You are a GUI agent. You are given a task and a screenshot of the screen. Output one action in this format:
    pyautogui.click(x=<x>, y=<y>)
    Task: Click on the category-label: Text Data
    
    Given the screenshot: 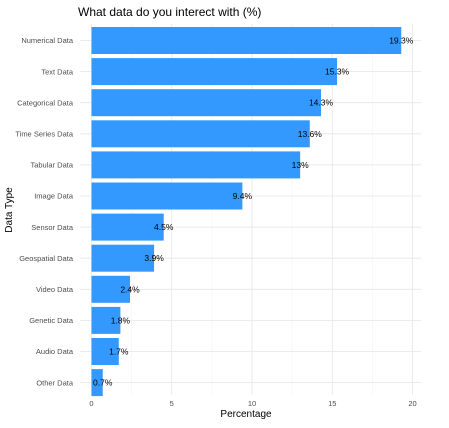 What is the action you would take?
    pyautogui.click(x=57, y=71)
    